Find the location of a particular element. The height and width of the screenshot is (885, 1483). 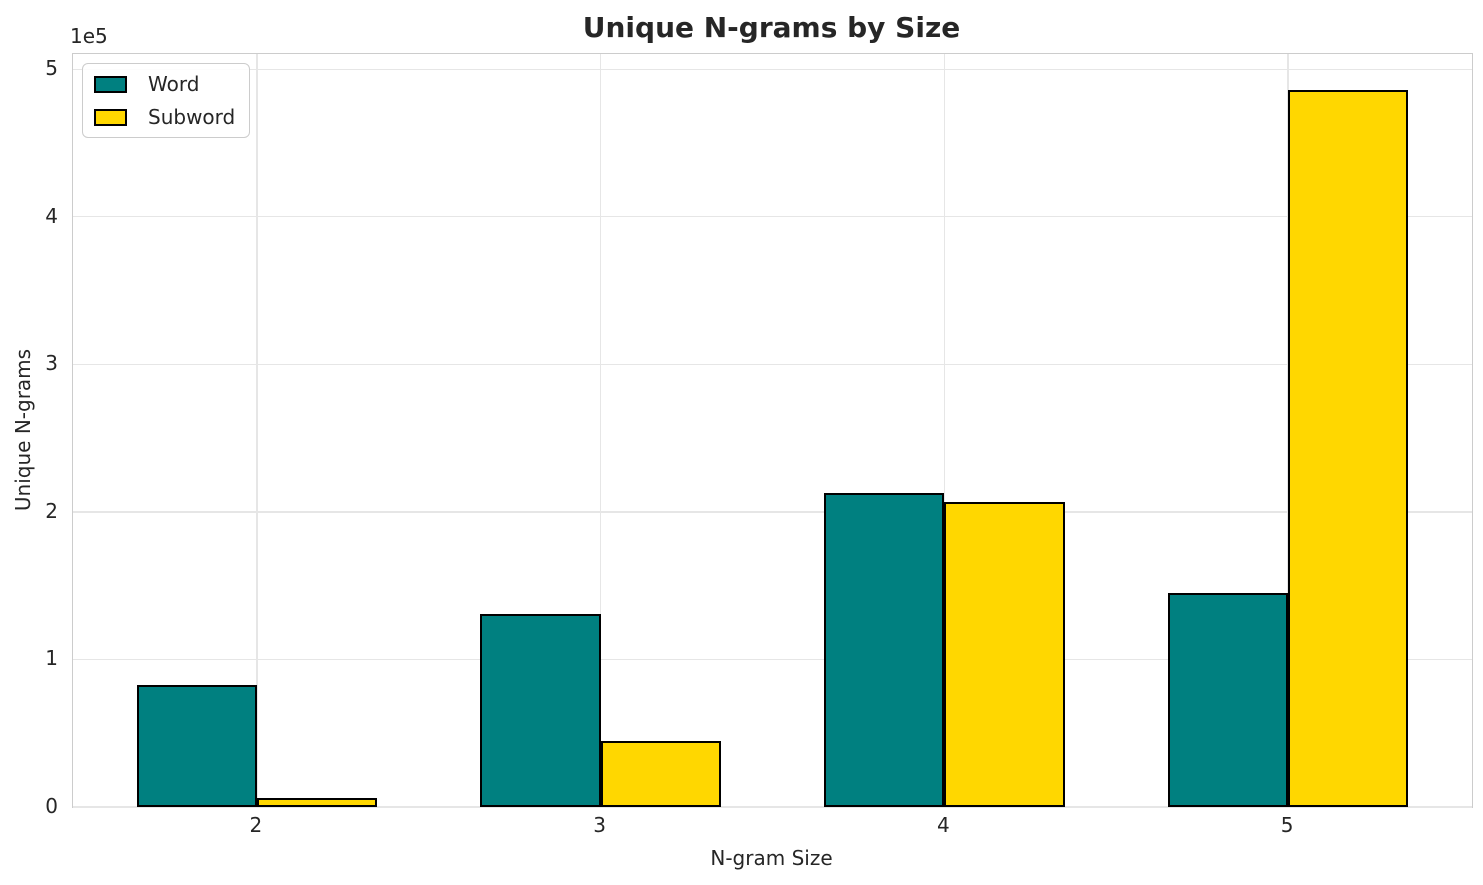

legend-label-word: Word is located at coordinates (174, 84).